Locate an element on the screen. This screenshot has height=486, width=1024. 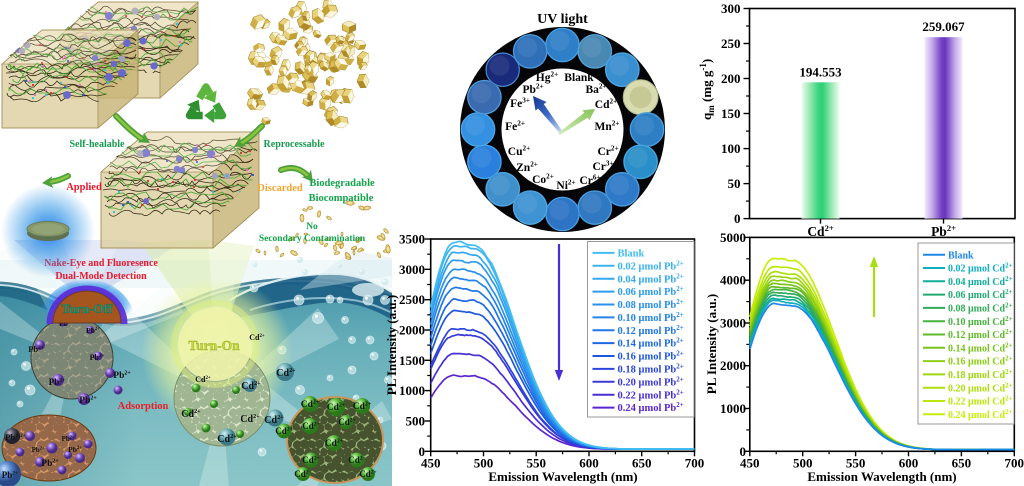
svg-text: 0.20 μmol Pb2+ is located at coordinates (651, 381).